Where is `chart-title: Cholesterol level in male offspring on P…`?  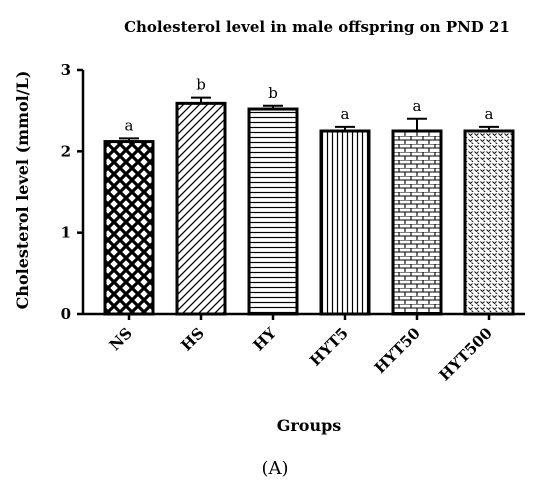
chart-title: Cholesterol level in male offspring on P… is located at coordinates (317, 27).